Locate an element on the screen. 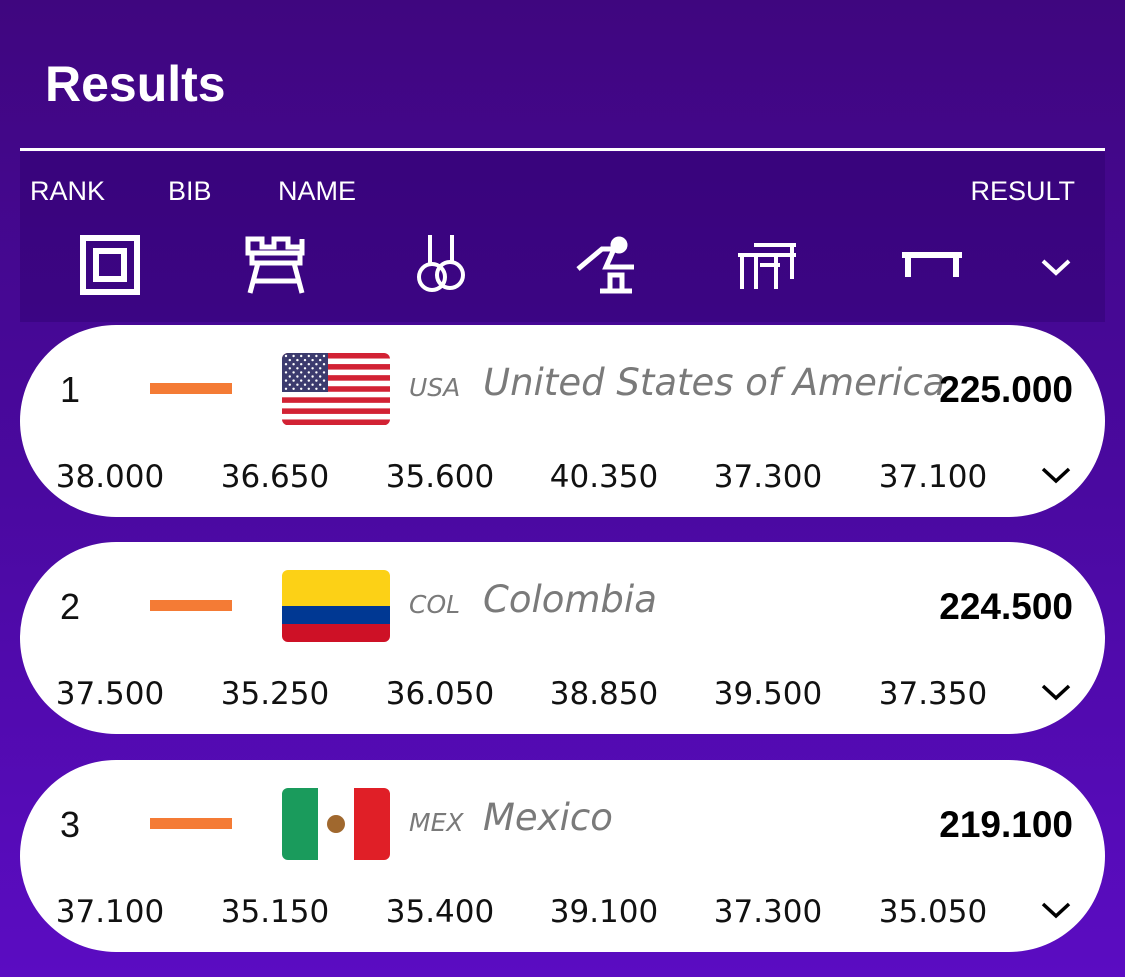 This screenshot has height=977, width=1125. apparatus-score: 38.850 is located at coordinates (604, 694).